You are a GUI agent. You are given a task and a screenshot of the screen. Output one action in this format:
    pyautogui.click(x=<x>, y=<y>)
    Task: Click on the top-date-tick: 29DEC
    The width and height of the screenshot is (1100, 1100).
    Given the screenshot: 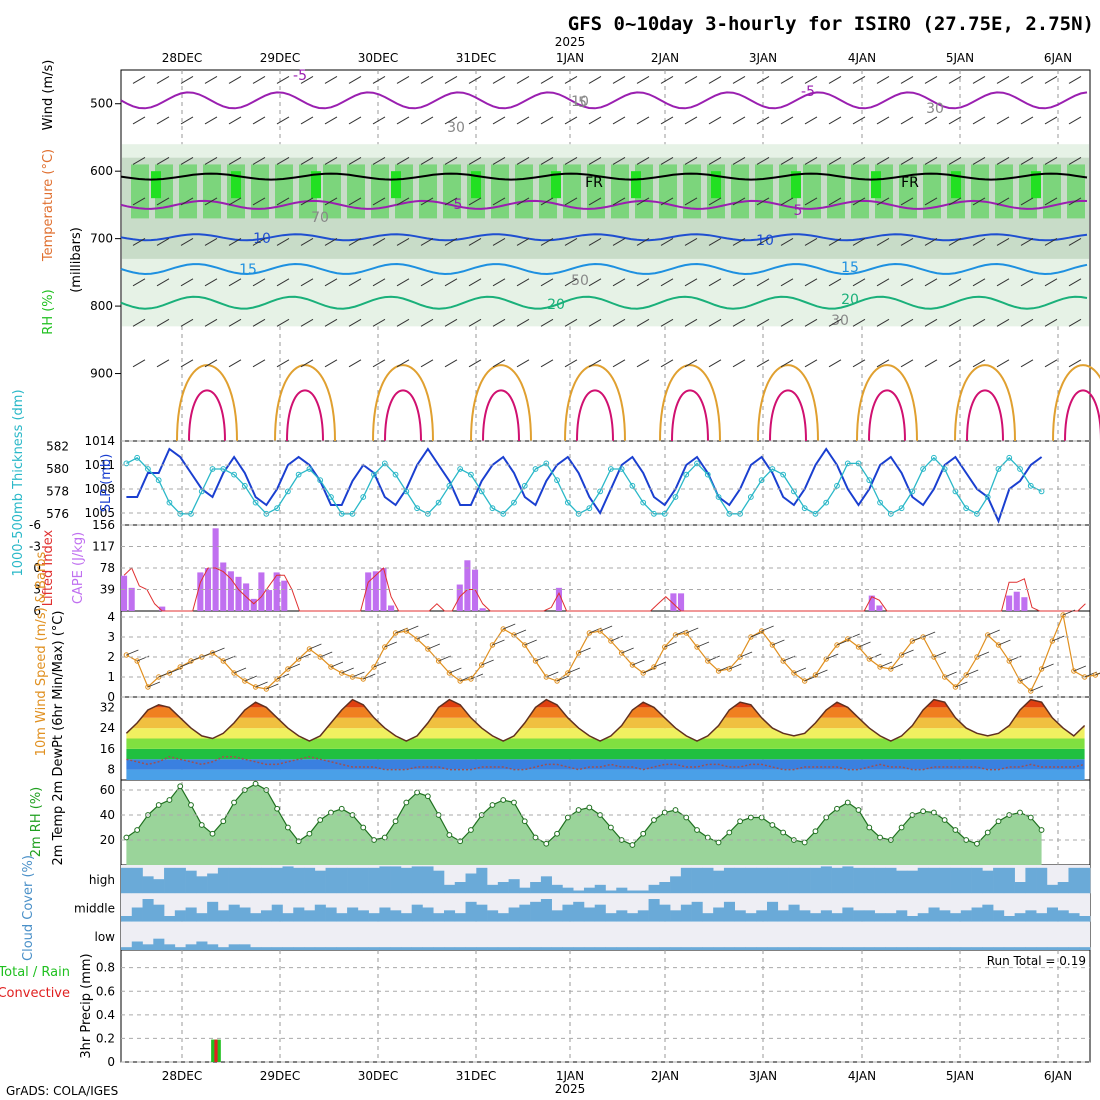 What is the action you would take?
    pyautogui.click(x=280, y=58)
    